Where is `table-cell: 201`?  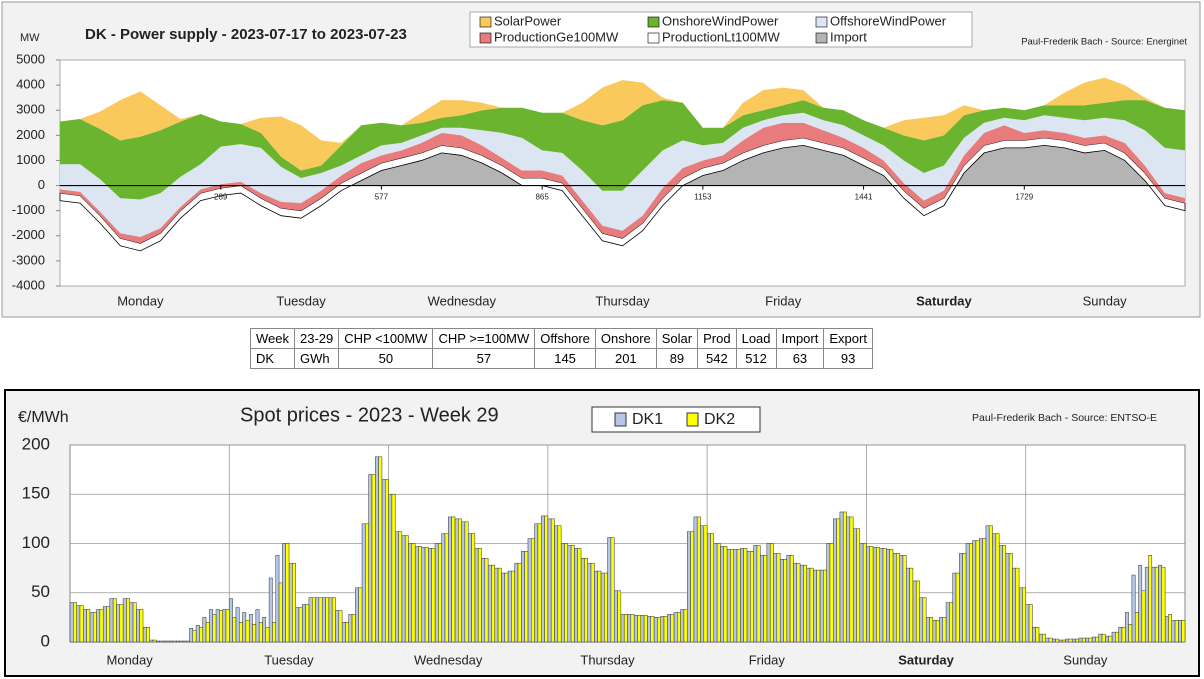
table-cell: 201 is located at coordinates (625, 358).